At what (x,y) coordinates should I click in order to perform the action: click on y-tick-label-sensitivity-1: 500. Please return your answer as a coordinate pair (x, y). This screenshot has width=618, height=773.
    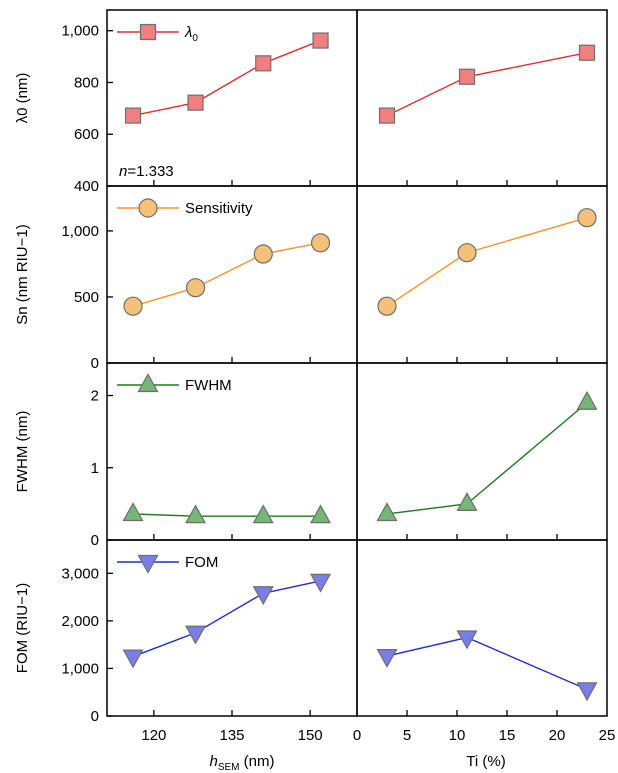
    Looking at the image, I should click on (86, 297).